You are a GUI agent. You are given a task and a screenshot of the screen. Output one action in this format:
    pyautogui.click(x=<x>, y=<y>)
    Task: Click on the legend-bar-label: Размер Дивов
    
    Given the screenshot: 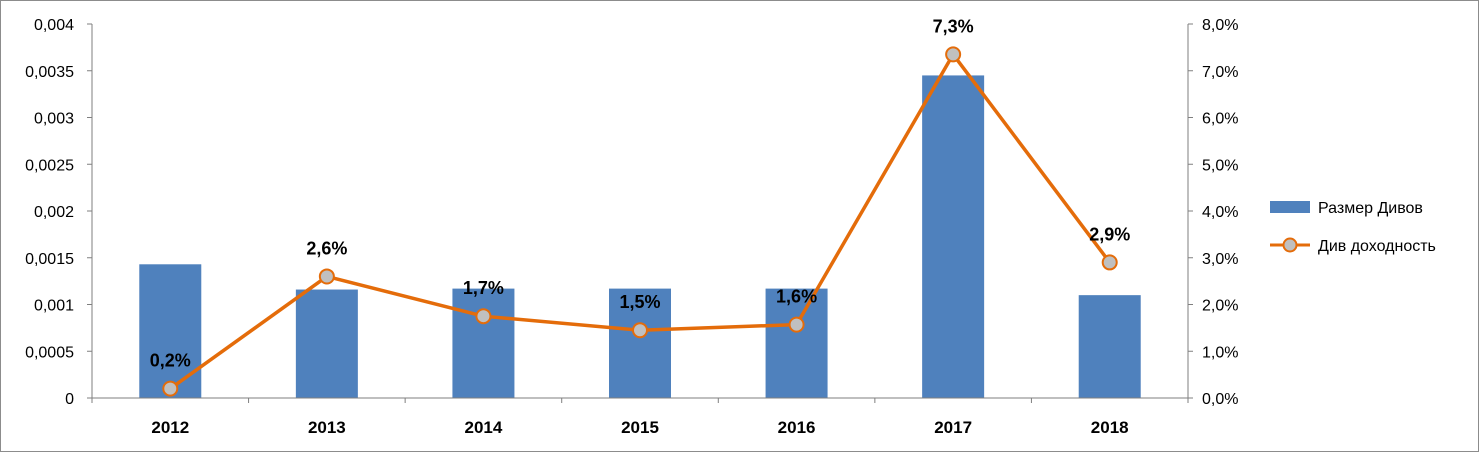 What is the action you would take?
    pyautogui.click(x=1370, y=208)
    